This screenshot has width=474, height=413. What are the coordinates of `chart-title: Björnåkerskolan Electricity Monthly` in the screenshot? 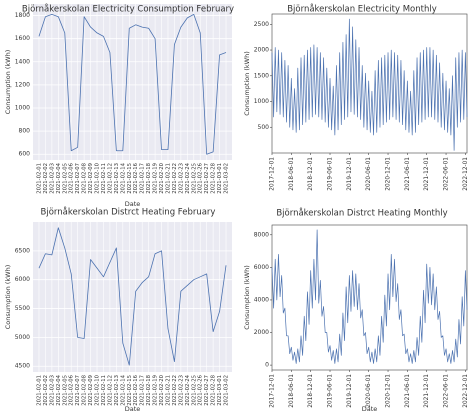 It's located at (362, 9).